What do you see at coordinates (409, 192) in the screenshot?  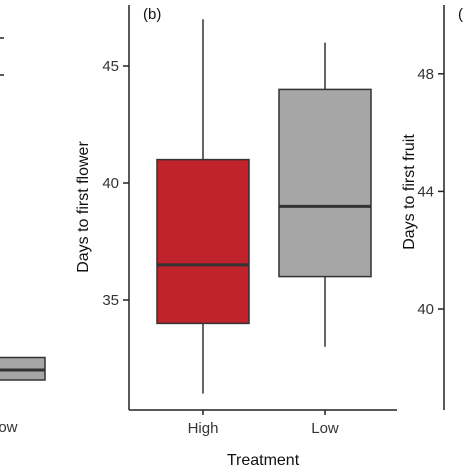 I see `panel-c-y-axis-label: Days to first fruit` at bounding box center [409, 192].